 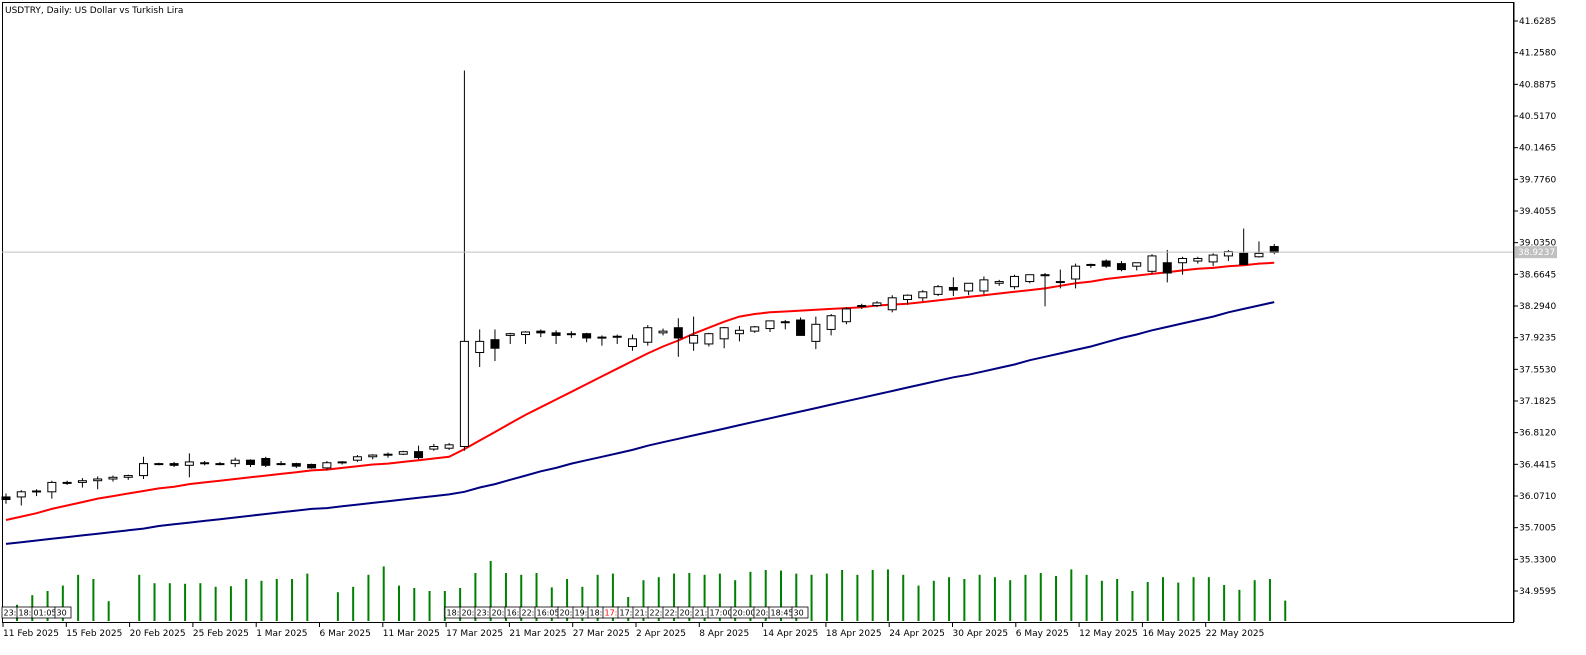 What do you see at coordinates (744, 613) in the screenshot?
I see `session-marker-label: 20:00` at bounding box center [744, 613].